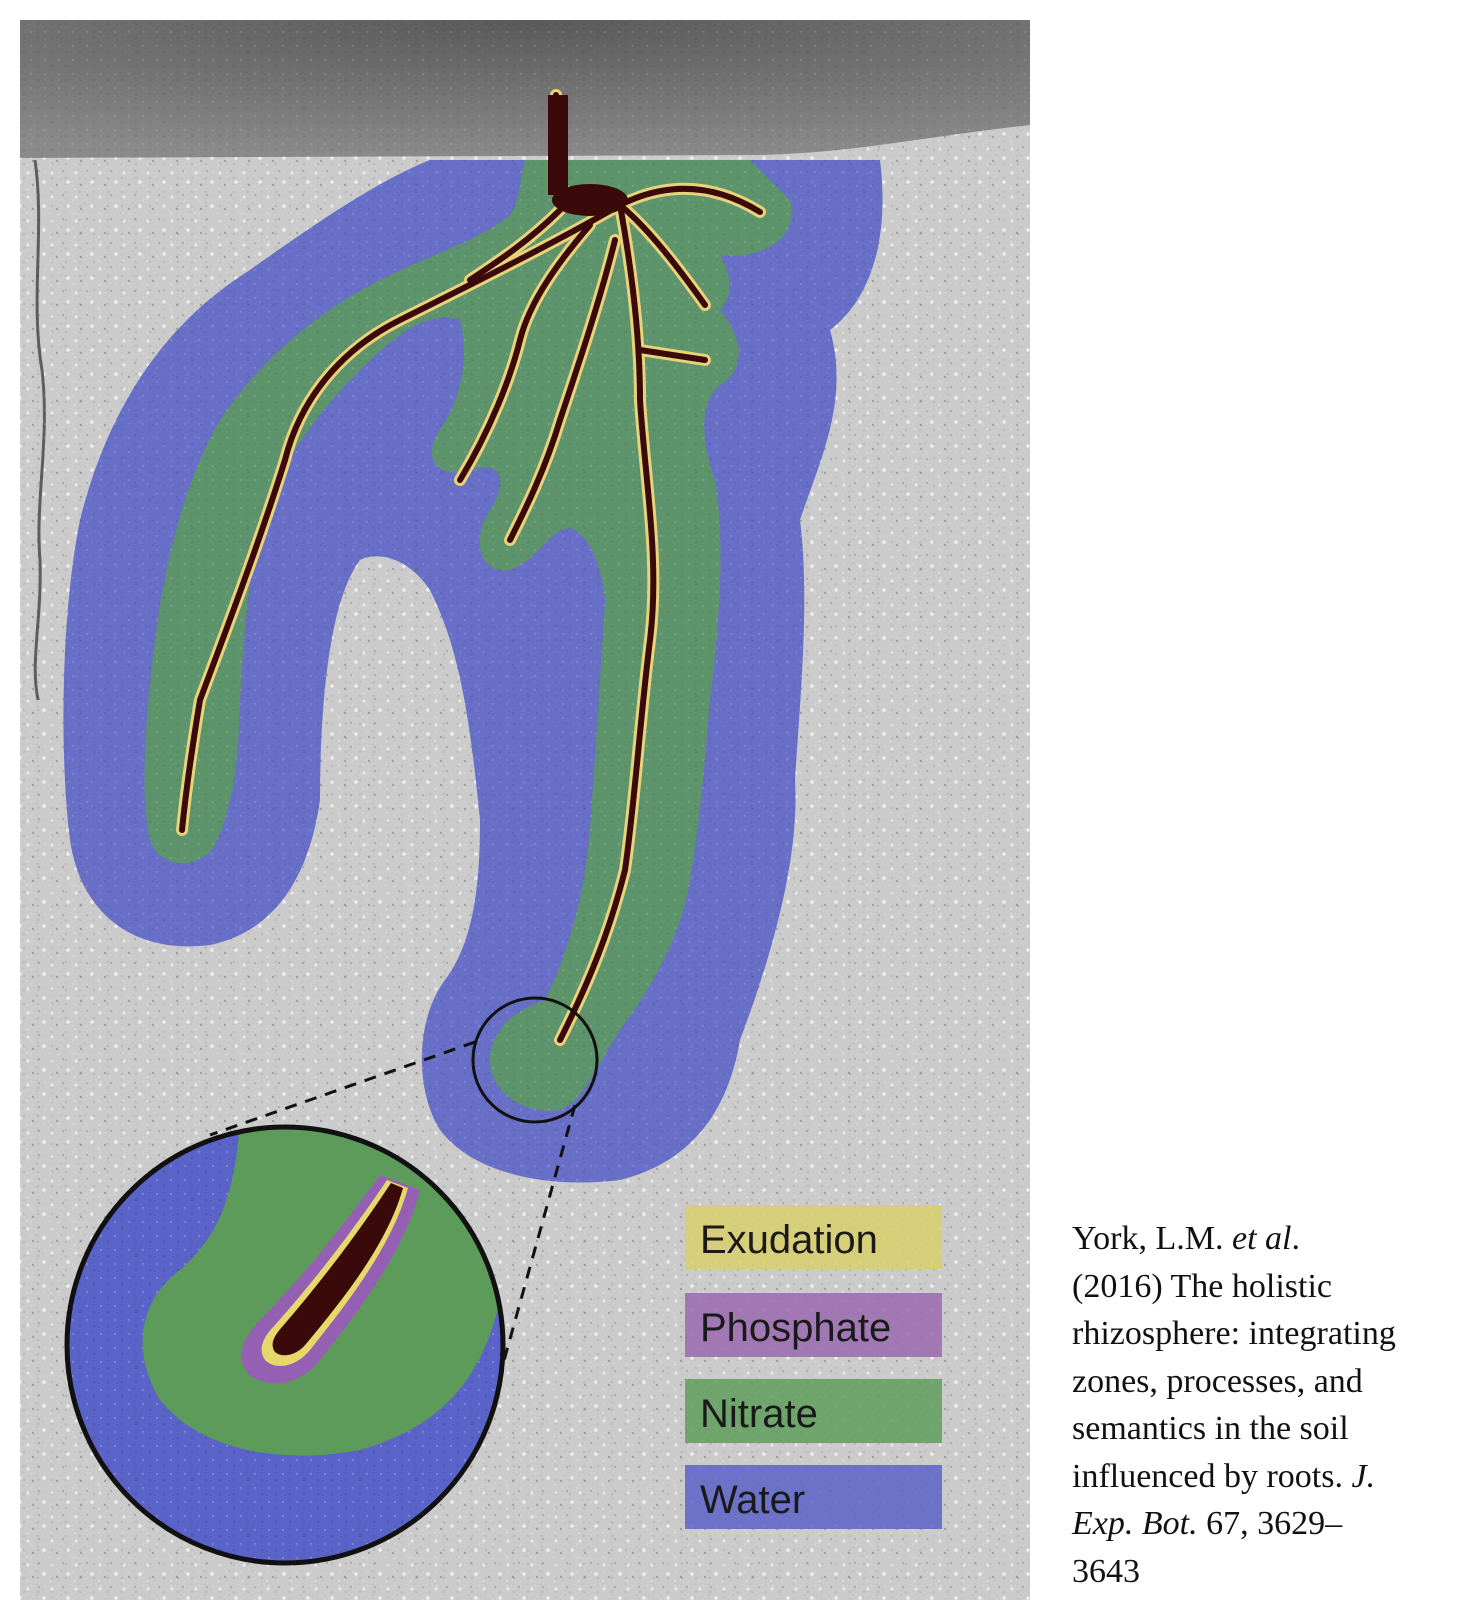 The height and width of the screenshot is (1616, 1462). I want to click on legend-label-water: Water, so click(752, 1500).